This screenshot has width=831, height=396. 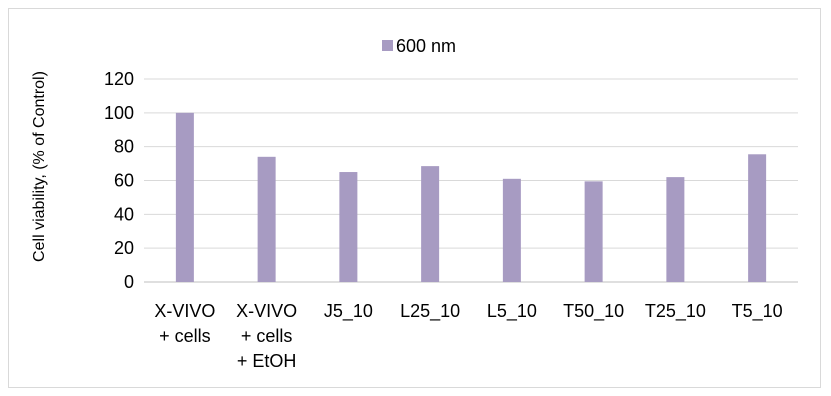 What do you see at coordinates (593, 311) in the screenshot?
I see `x-category-label: T50_10` at bounding box center [593, 311].